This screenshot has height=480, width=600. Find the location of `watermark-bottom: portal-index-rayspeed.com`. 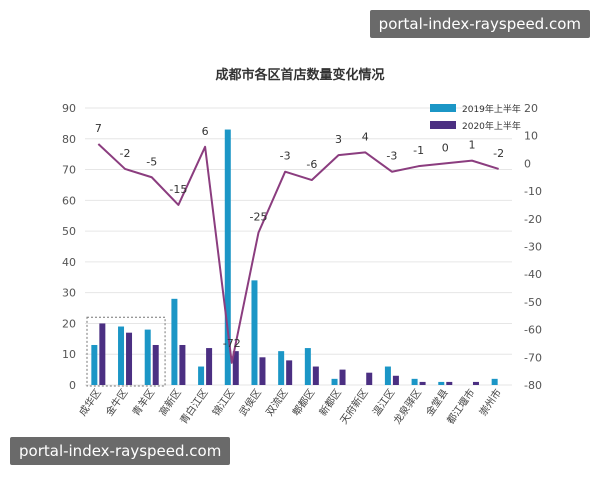

watermark-bottom: portal-index-rayspeed.com is located at coordinates (120, 451).